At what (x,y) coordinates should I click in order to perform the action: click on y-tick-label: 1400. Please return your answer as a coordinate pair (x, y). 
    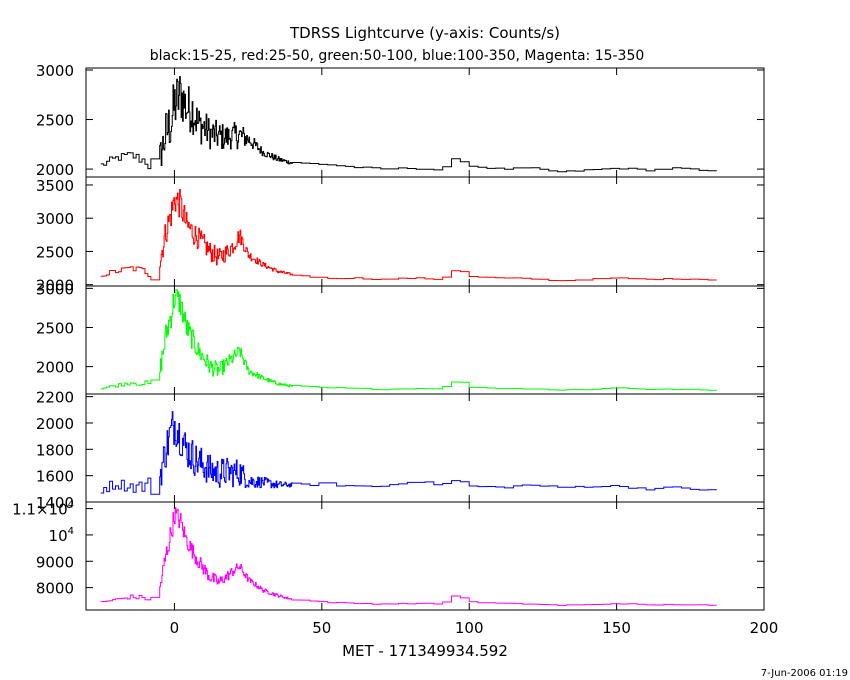
    Looking at the image, I should click on (55, 503).